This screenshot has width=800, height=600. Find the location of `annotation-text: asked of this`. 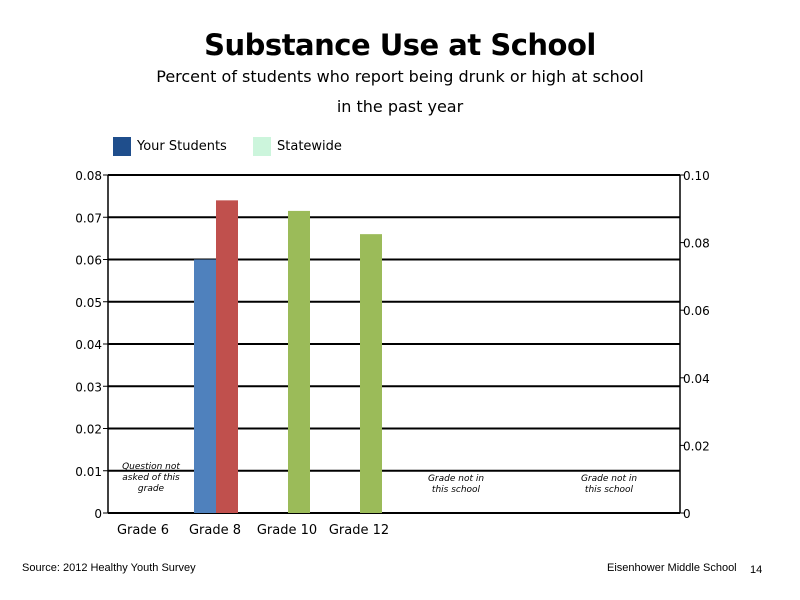

annotation-text: asked of this is located at coordinates (151, 478).